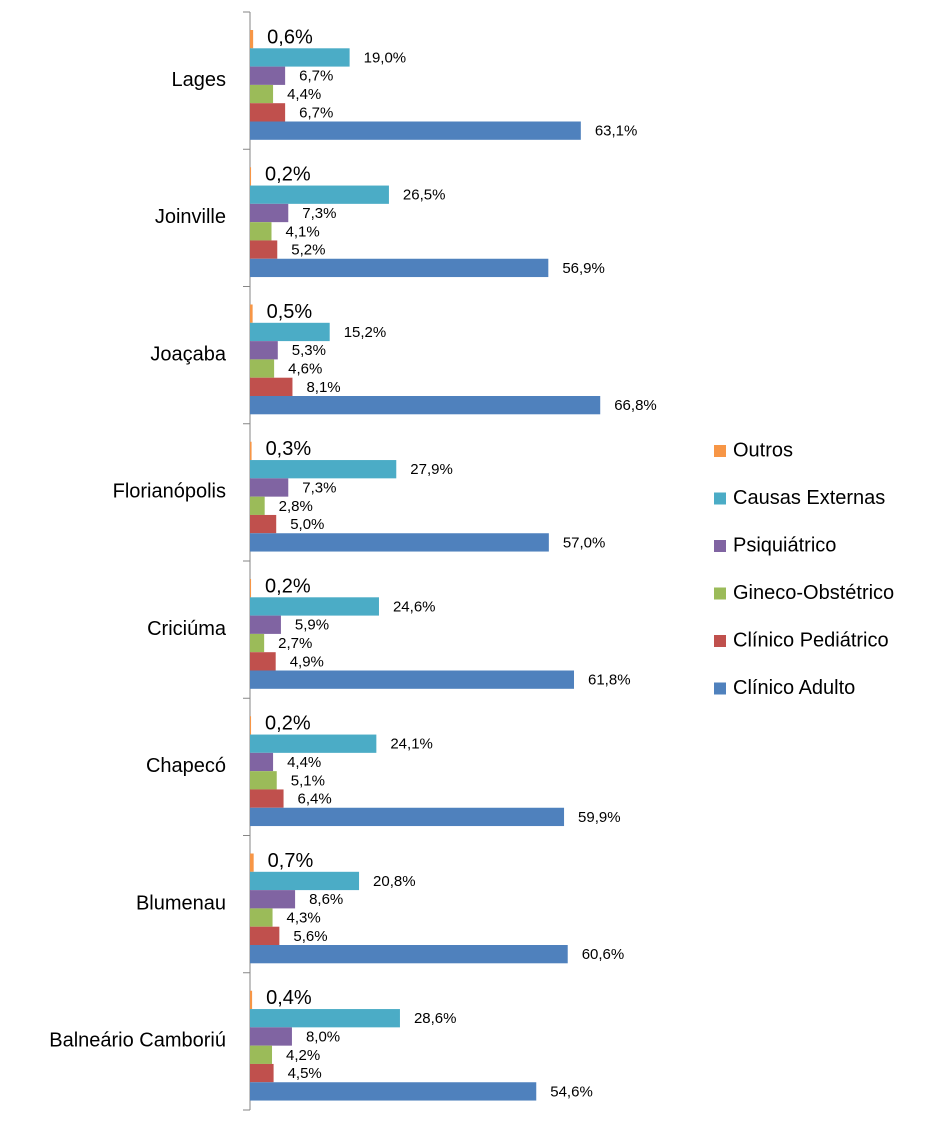 This screenshot has width=934, height=1122. Describe the element at coordinates (290, 37) in the screenshot. I see `value-label: 0,6%` at that location.